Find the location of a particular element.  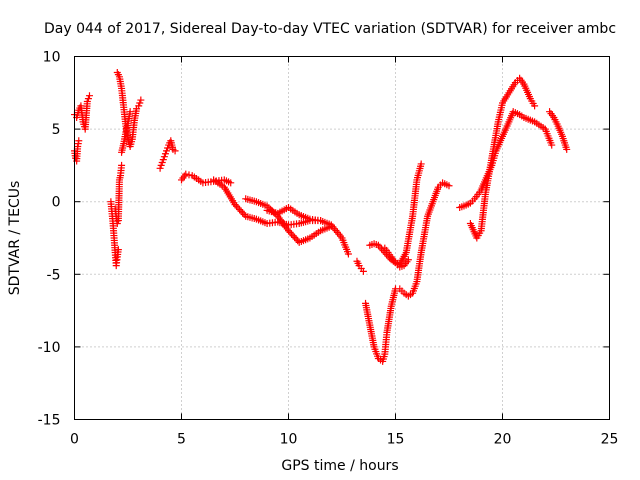

series-s16 is located at coordinates (506, 160).